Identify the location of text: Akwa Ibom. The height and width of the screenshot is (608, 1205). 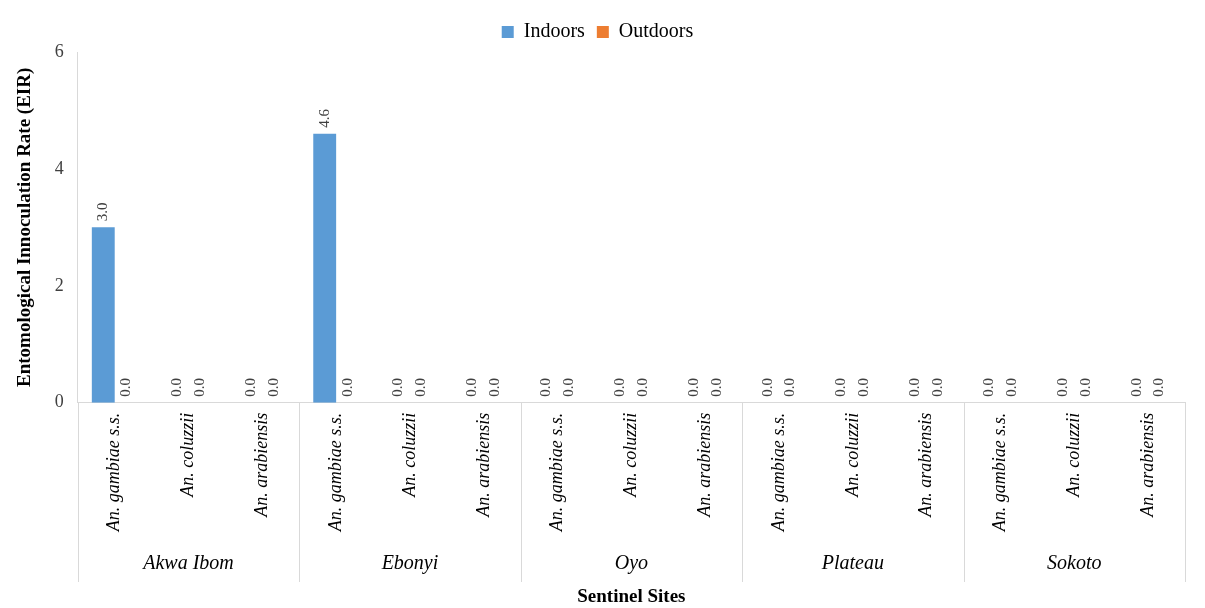
(187, 562).